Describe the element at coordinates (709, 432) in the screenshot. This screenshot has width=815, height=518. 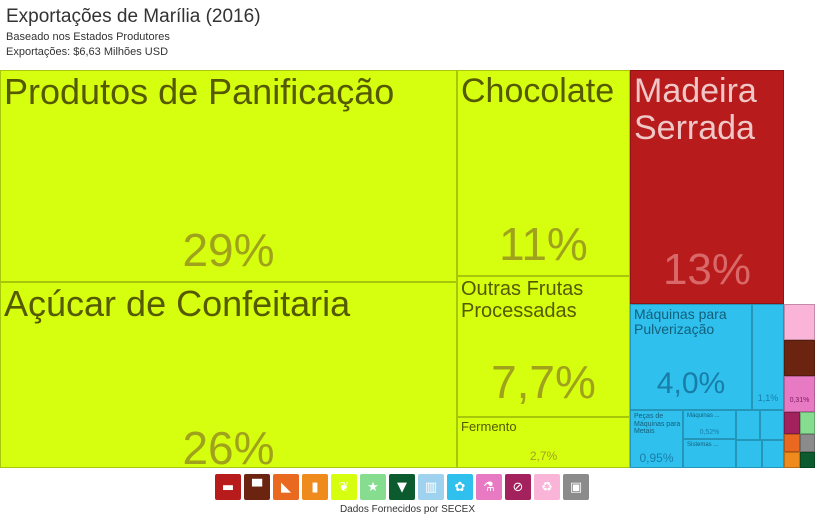
I see `tile-value: 0,52%` at that location.